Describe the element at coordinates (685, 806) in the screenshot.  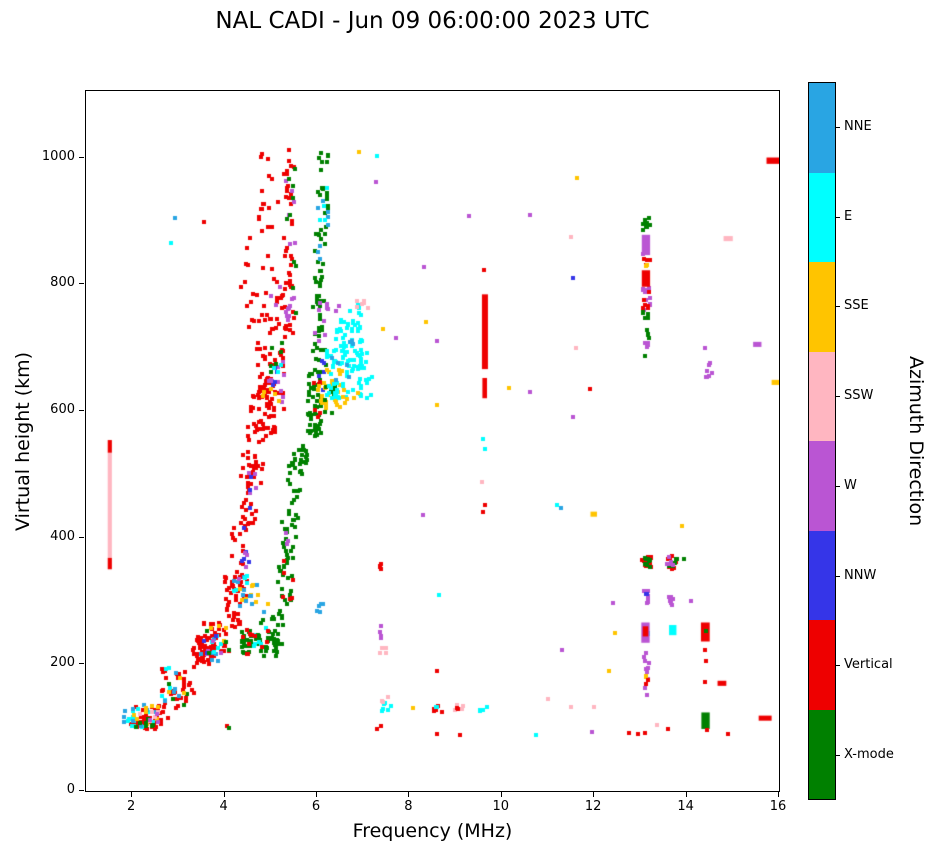
I see `x-tick-label: 14` at that location.